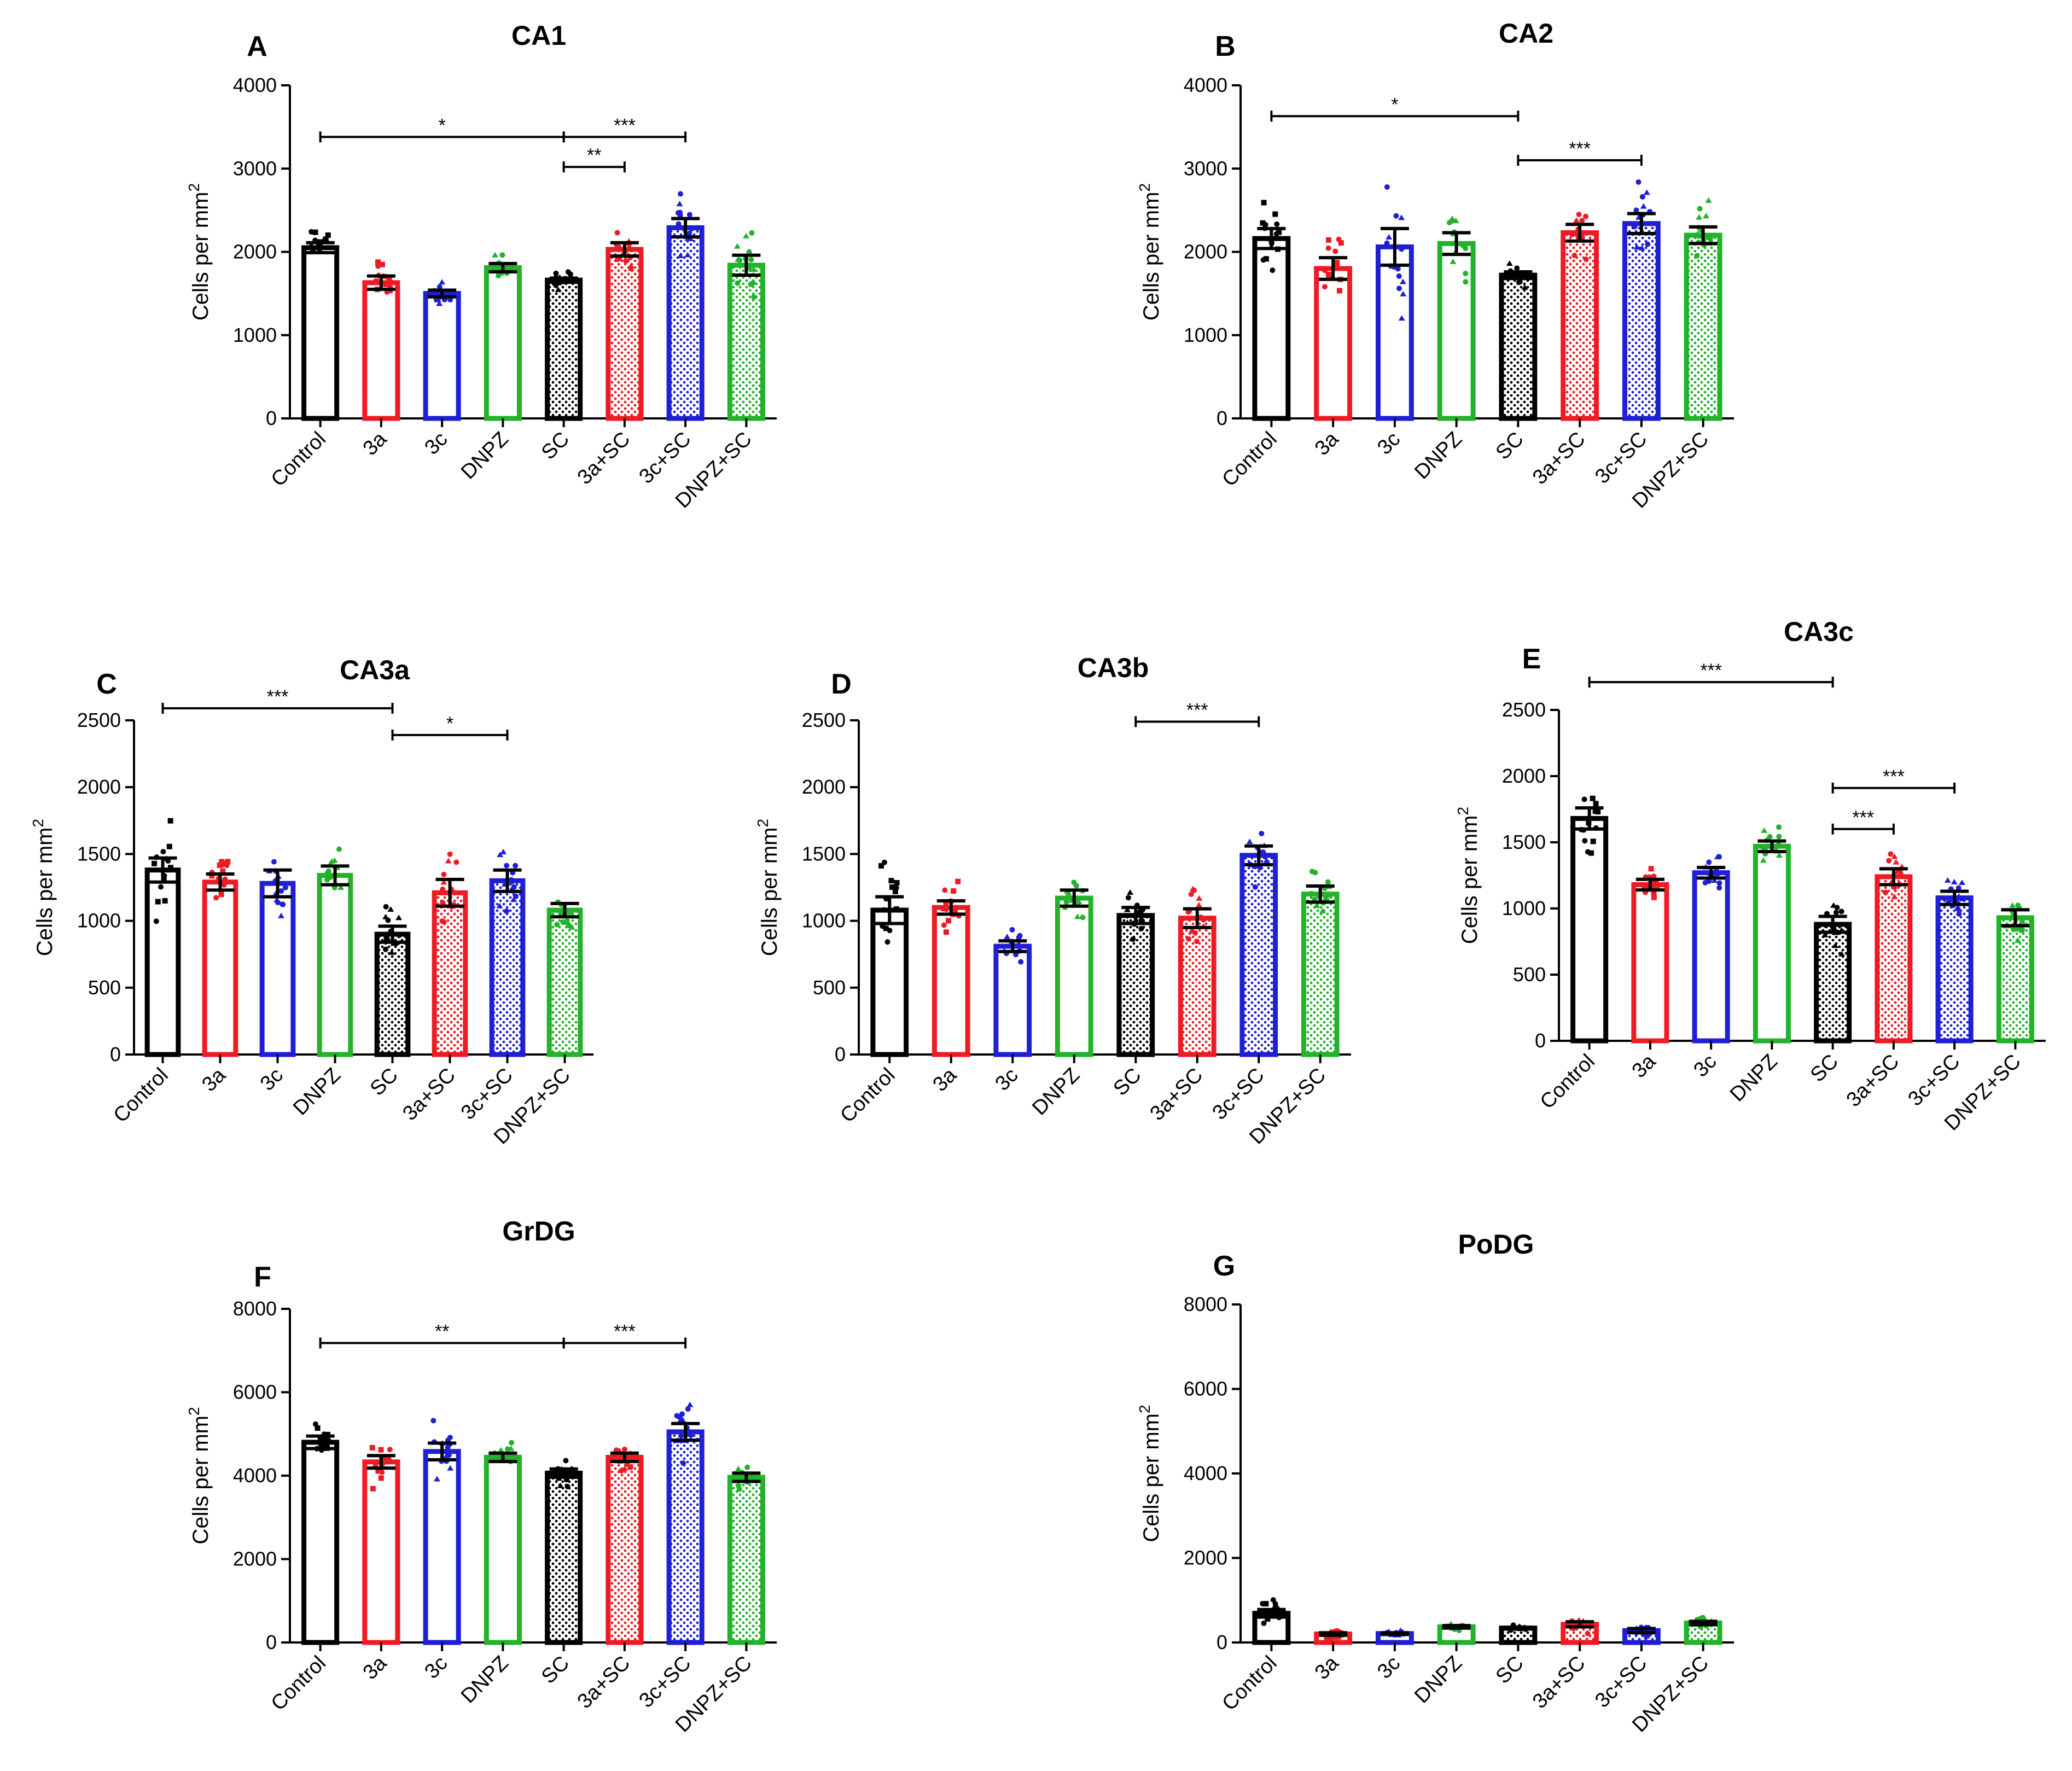  What do you see at coordinates (867, 1095) in the screenshot?
I see `category-label: Control` at bounding box center [867, 1095].